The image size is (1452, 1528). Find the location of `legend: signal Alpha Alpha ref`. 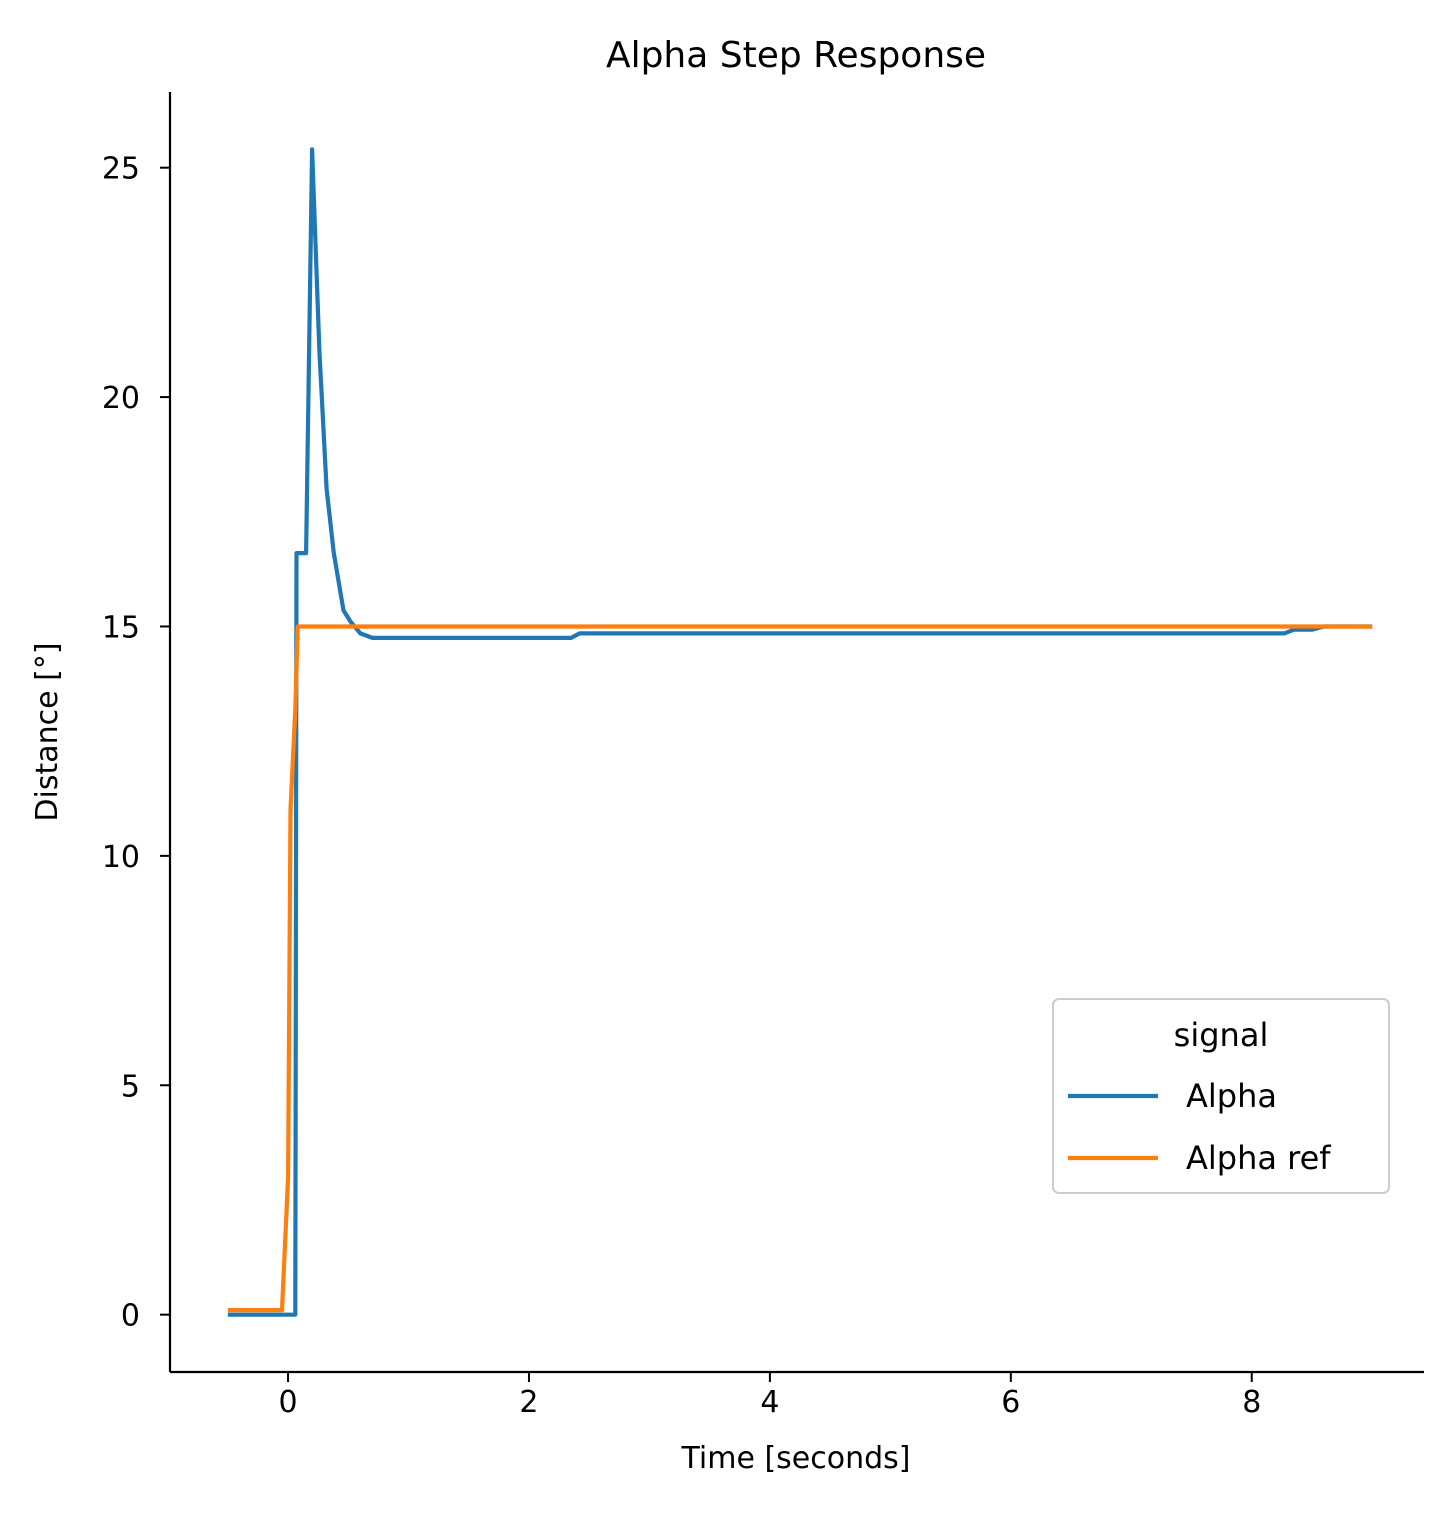

legend: signal Alpha Alpha ref is located at coordinates (1221, 1096).